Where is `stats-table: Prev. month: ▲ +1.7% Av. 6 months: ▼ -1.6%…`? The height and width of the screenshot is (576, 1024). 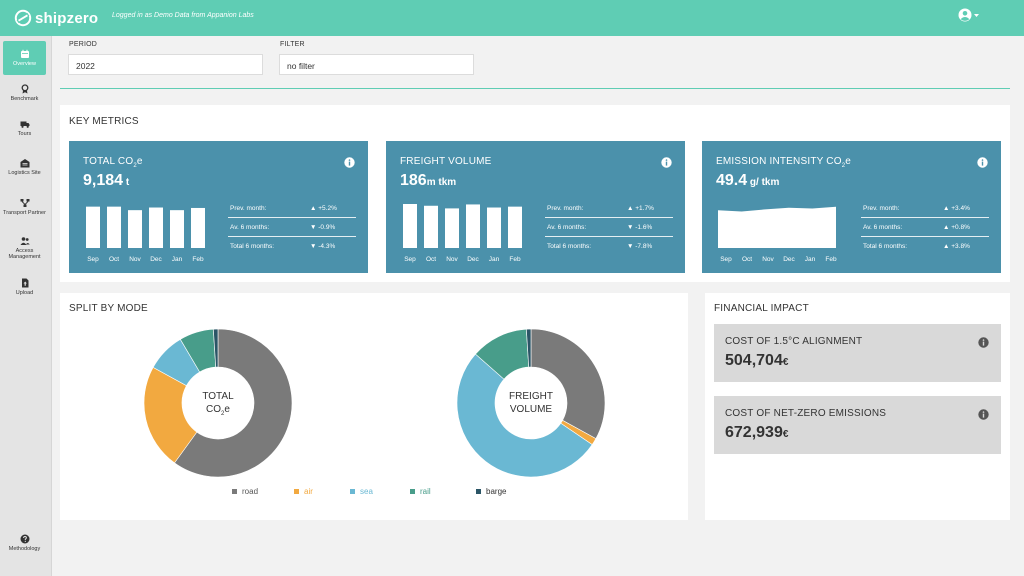 stats-table: Prev. month: ▲ +1.7% Av. 6 months: ▼ -1.6%… is located at coordinates (609, 227).